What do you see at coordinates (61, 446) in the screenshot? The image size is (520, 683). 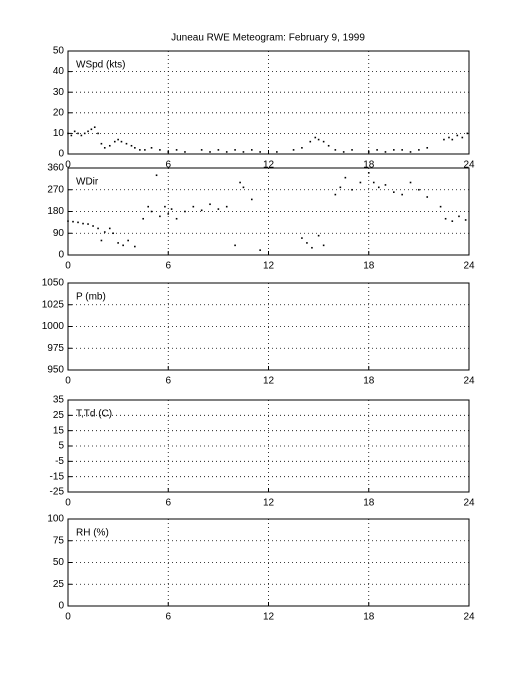 I see `y-tick-label: 5` at bounding box center [61, 446].